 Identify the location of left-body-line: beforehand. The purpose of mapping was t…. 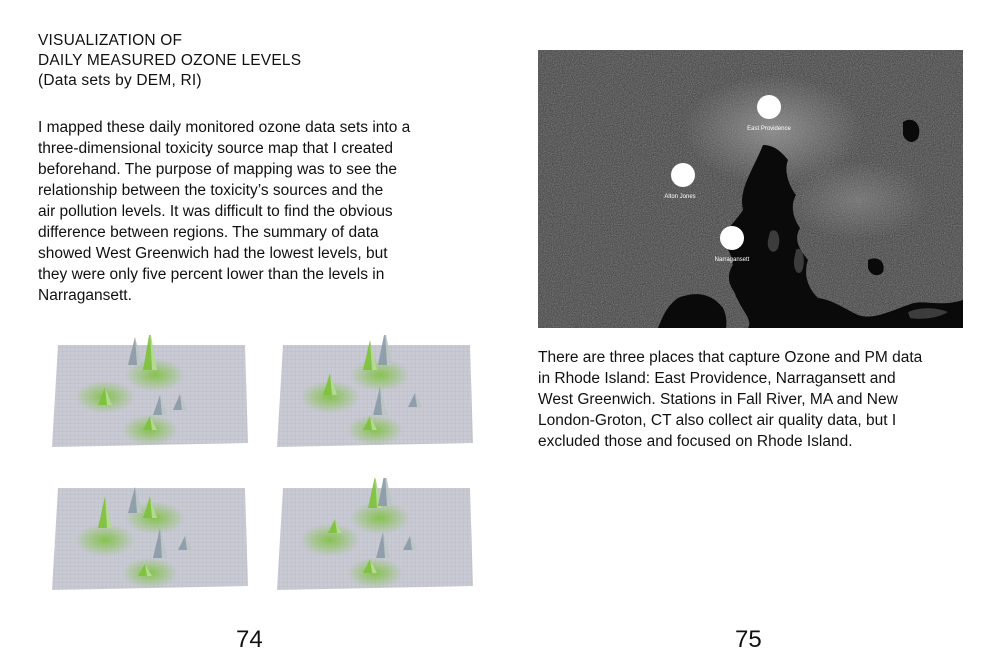
(218, 169).